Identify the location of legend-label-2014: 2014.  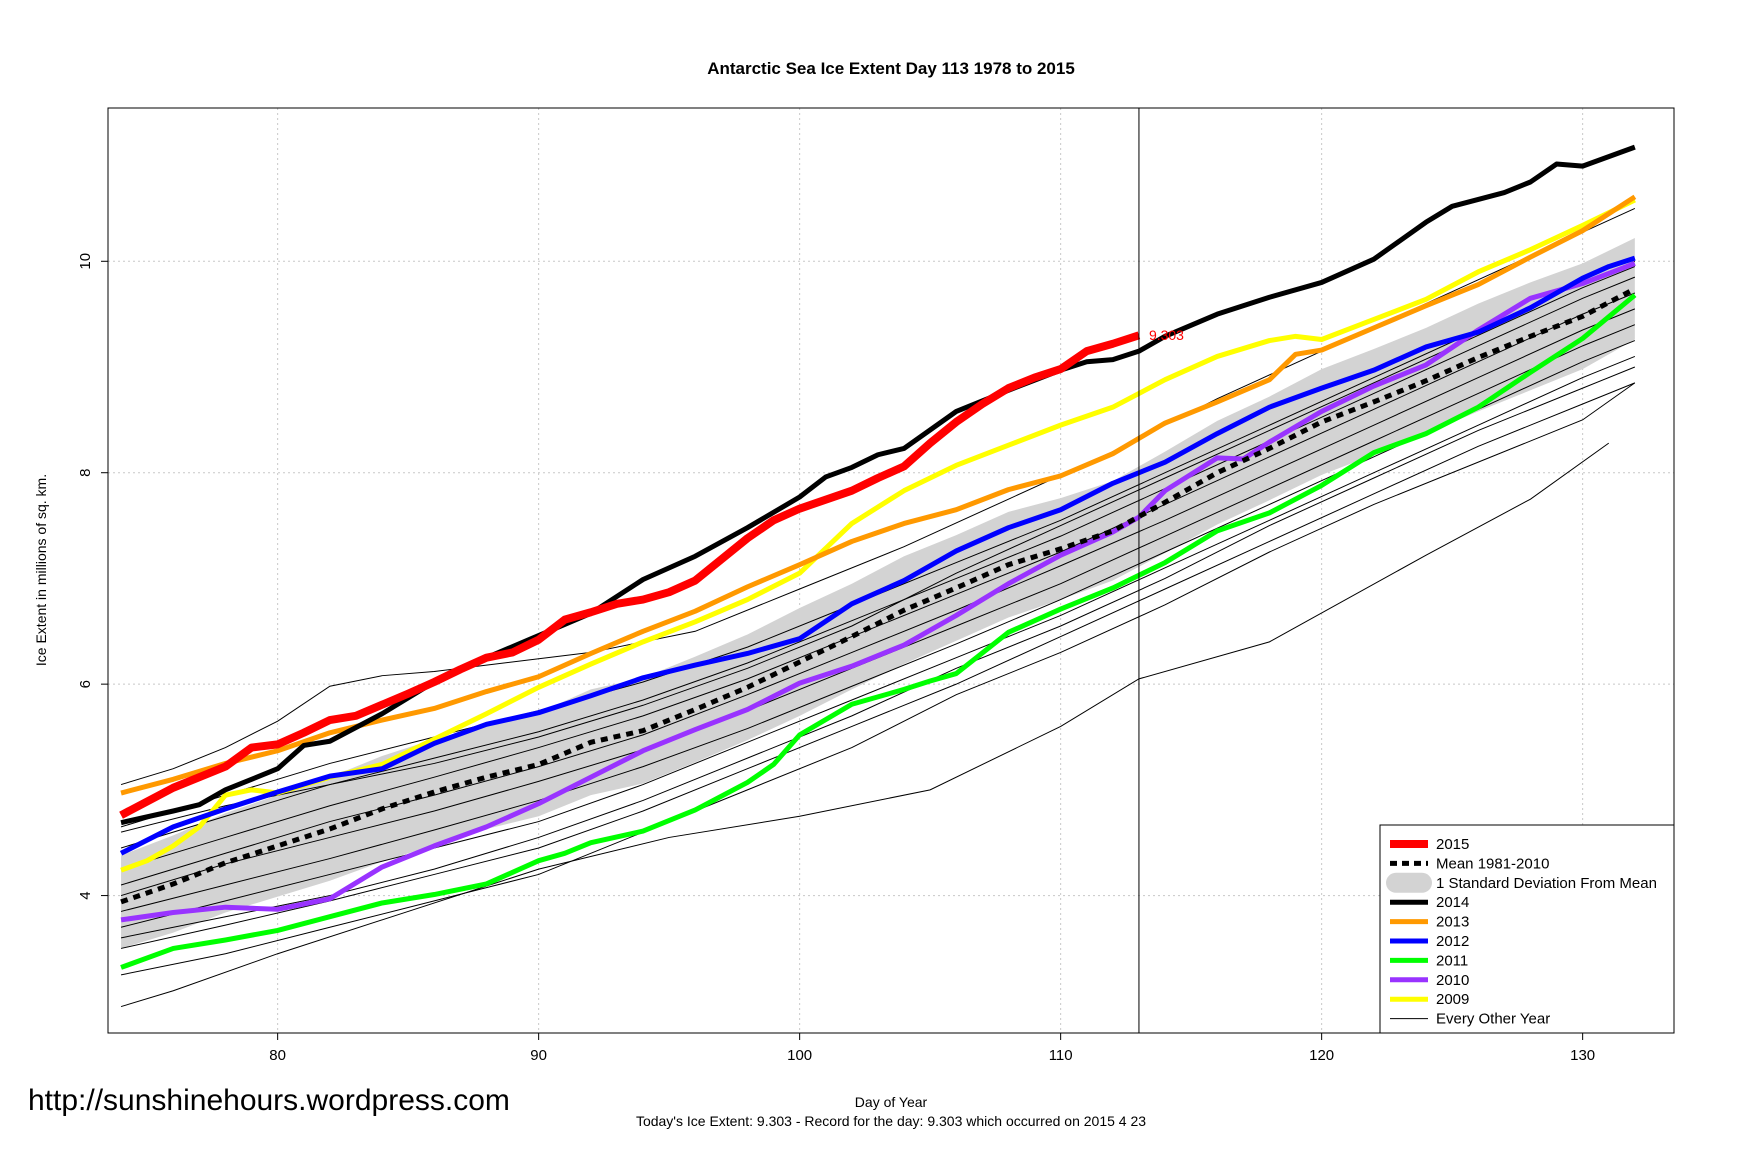
(1452, 902).